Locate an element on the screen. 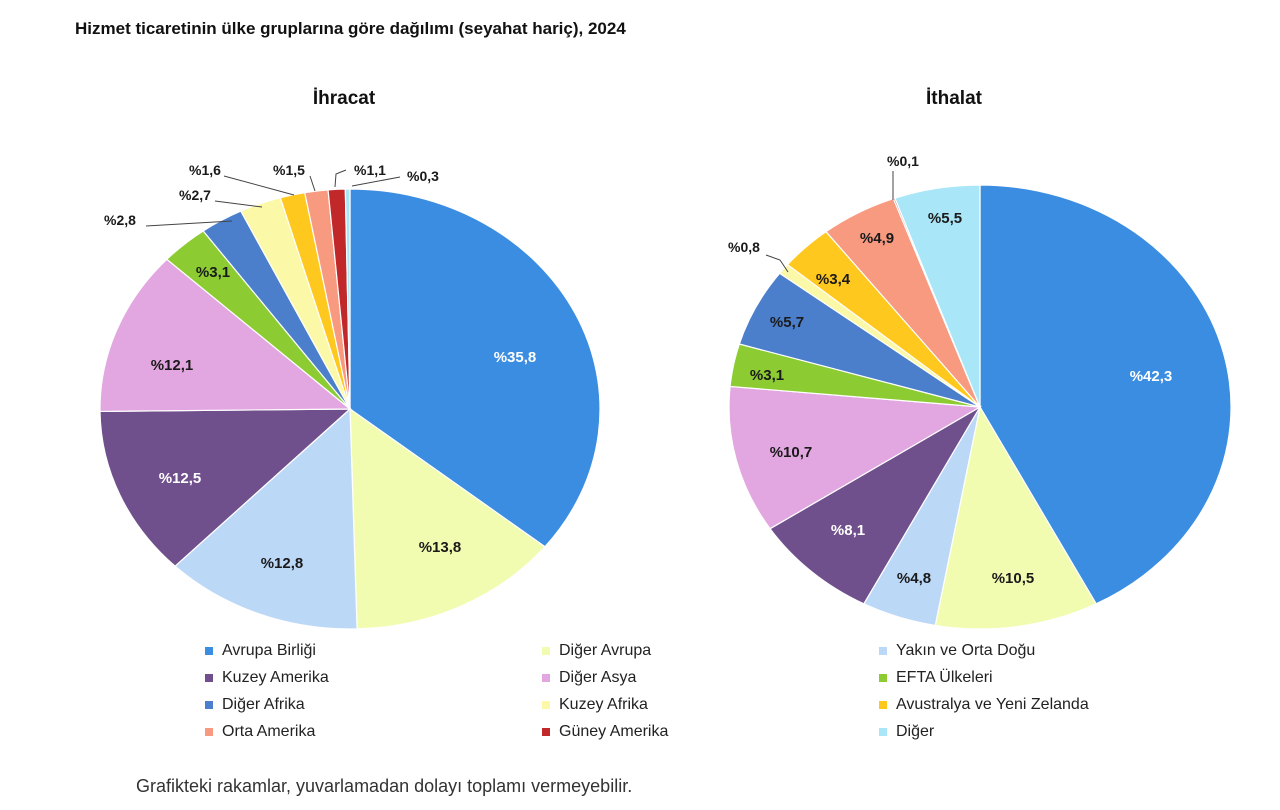 Image resolution: width=1280 pixels, height=810 pixels. import-data-label-yakin-ve-orta-dogu: %4,8 is located at coordinates (914, 578).